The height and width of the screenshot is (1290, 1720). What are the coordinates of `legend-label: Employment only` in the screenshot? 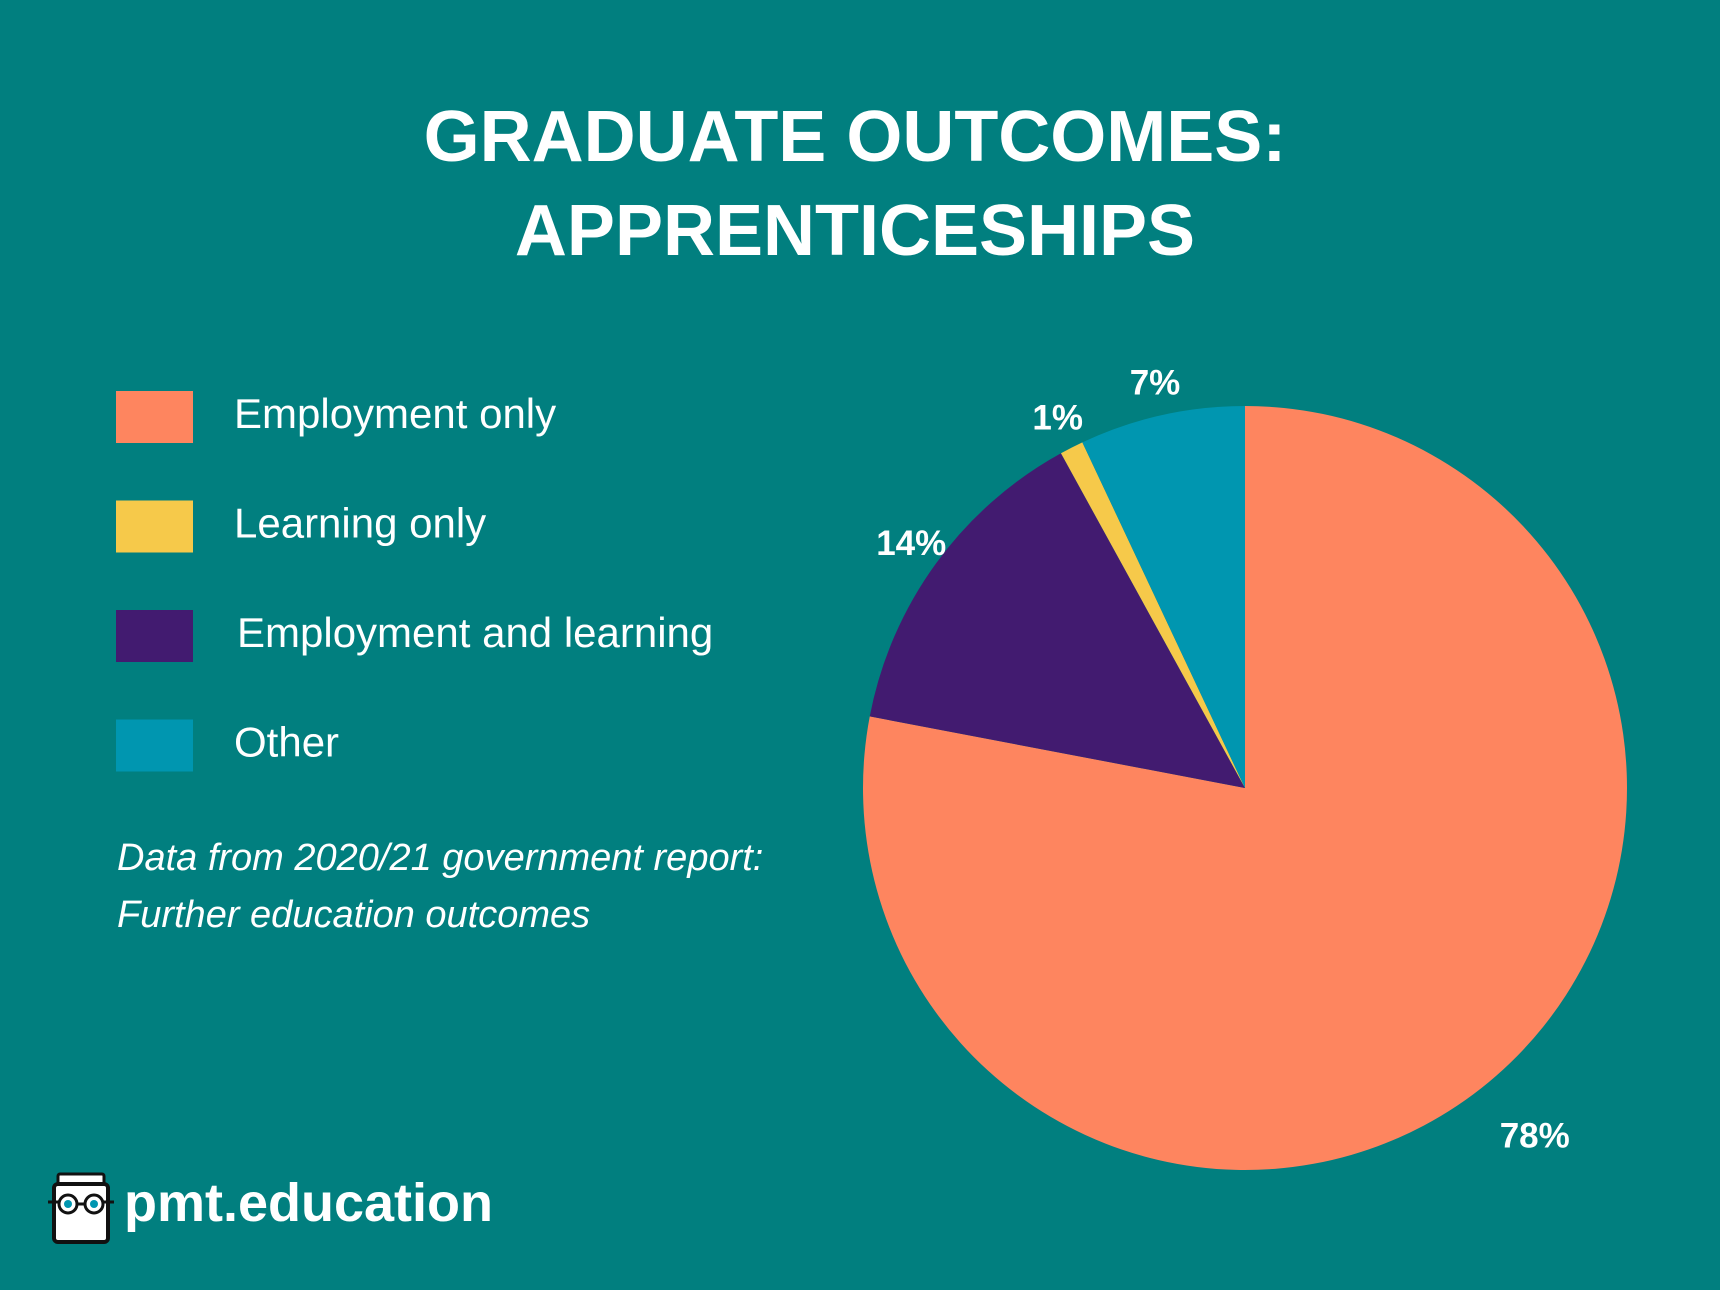 It's located at (395, 413).